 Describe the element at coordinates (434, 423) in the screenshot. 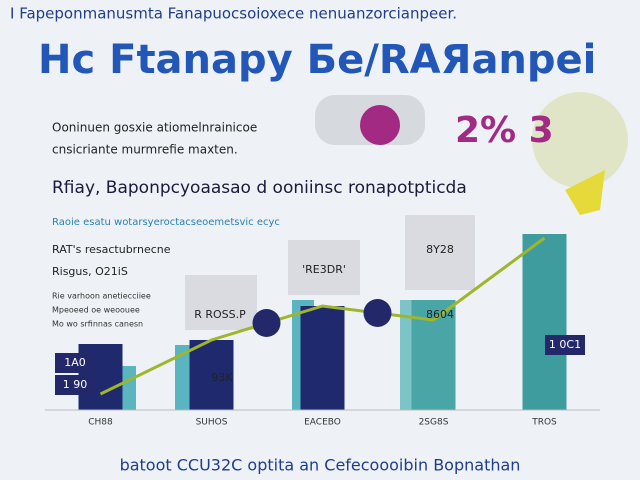

I see `x-tick-label: 2SG8S` at that location.